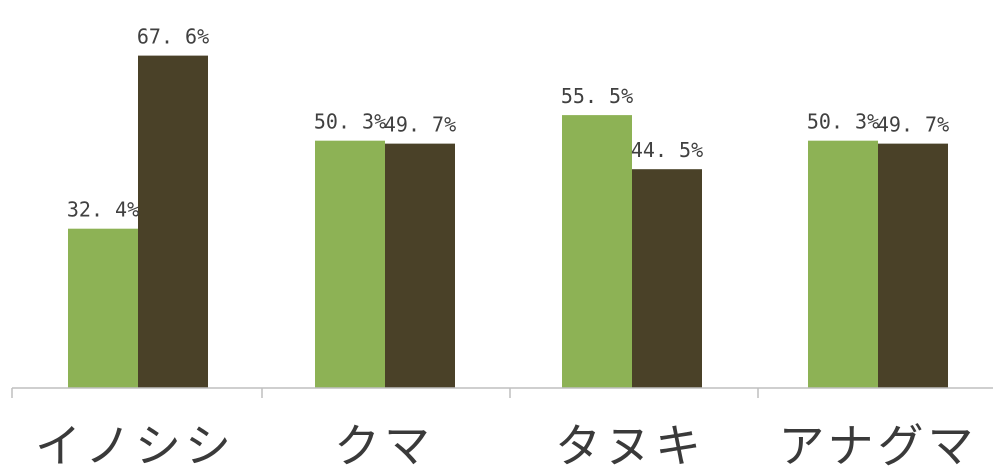 The width and height of the screenshot is (993, 473). I want to click on category-label-1: イノシシ, so click(135, 446).